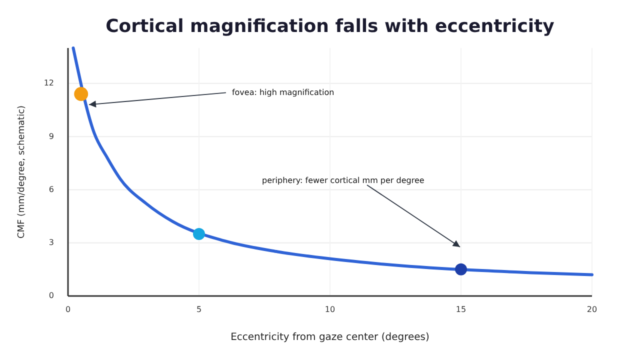 The height and width of the screenshot is (360, 640). I want to click on x-tick-label: 10, so click(330, 309).